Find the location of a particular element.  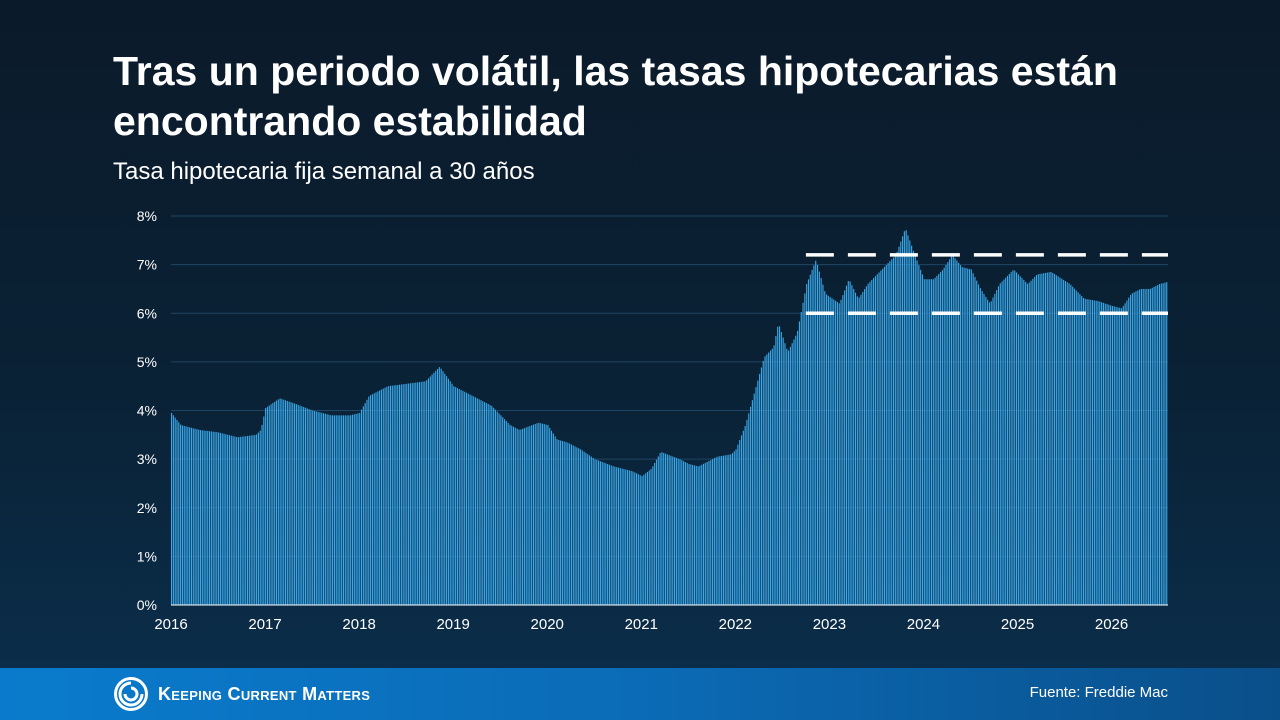

y-tick-label: 2% is located at coordinates (147, 508).